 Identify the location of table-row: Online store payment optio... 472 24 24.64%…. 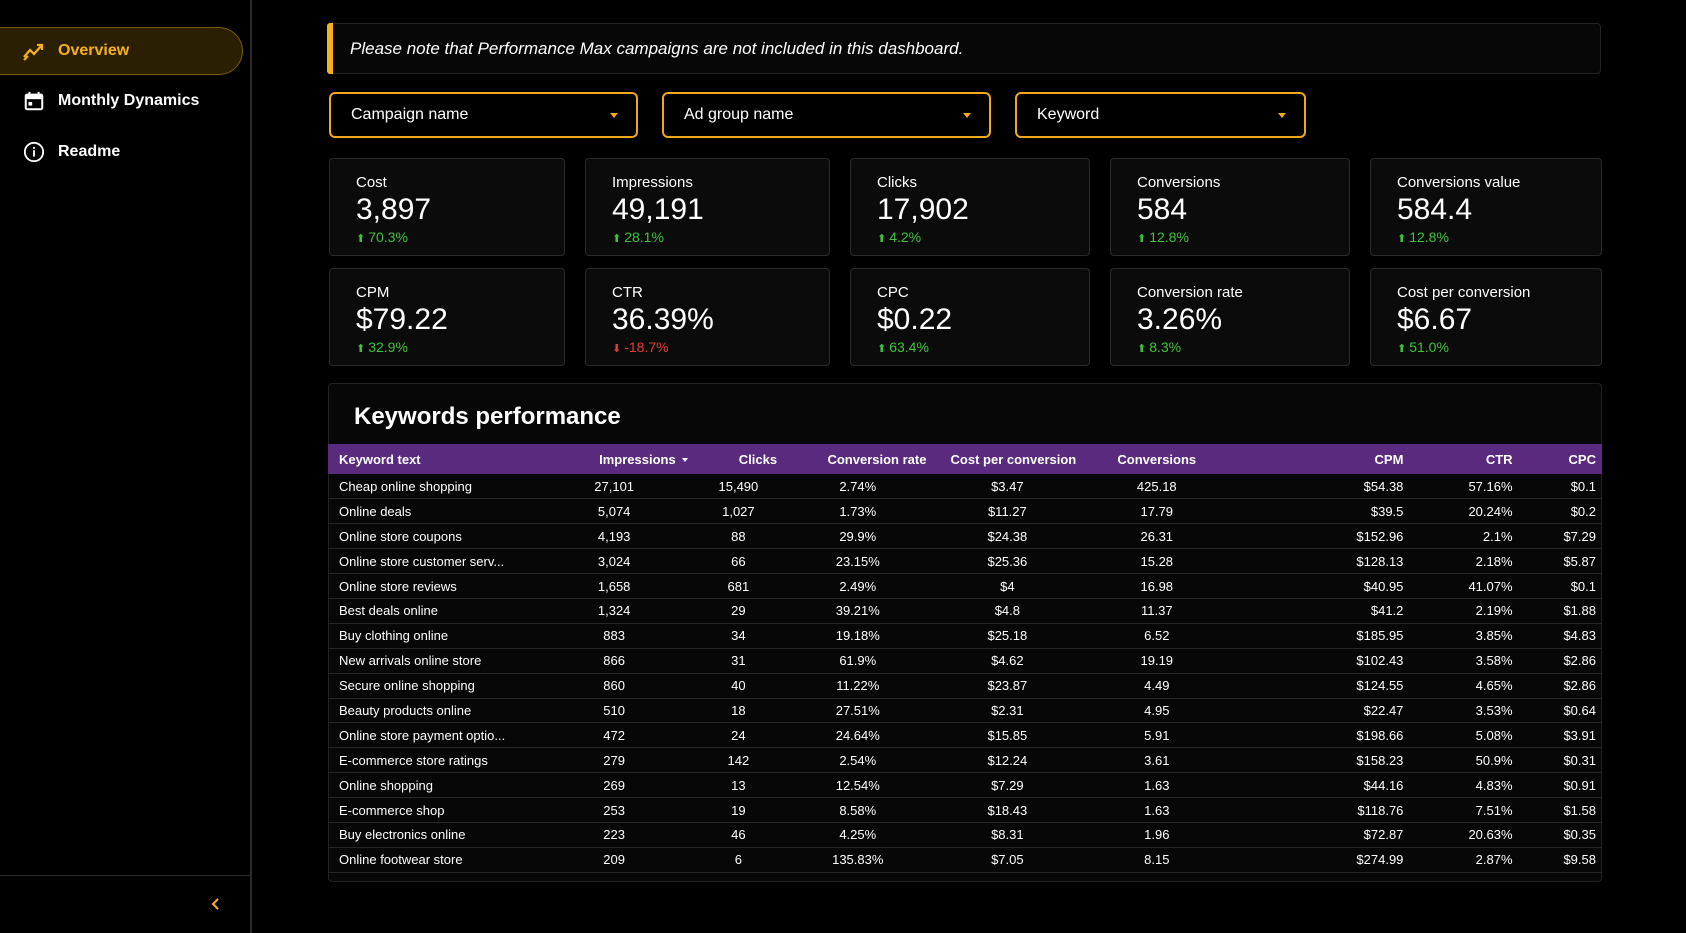
(965, 735).